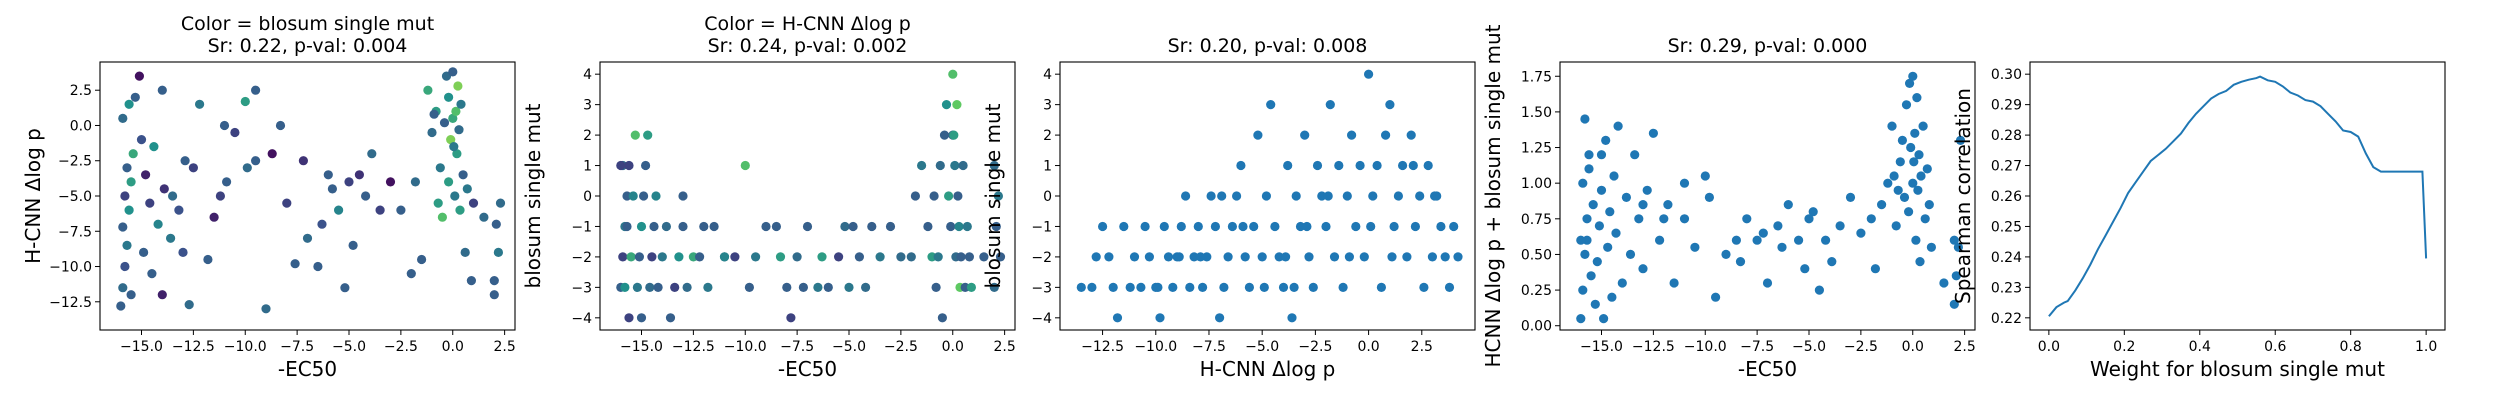  Describe the element at coordinates (2049, 347) in the screenshot. I see `x-tick-label: 0.0` at that location.